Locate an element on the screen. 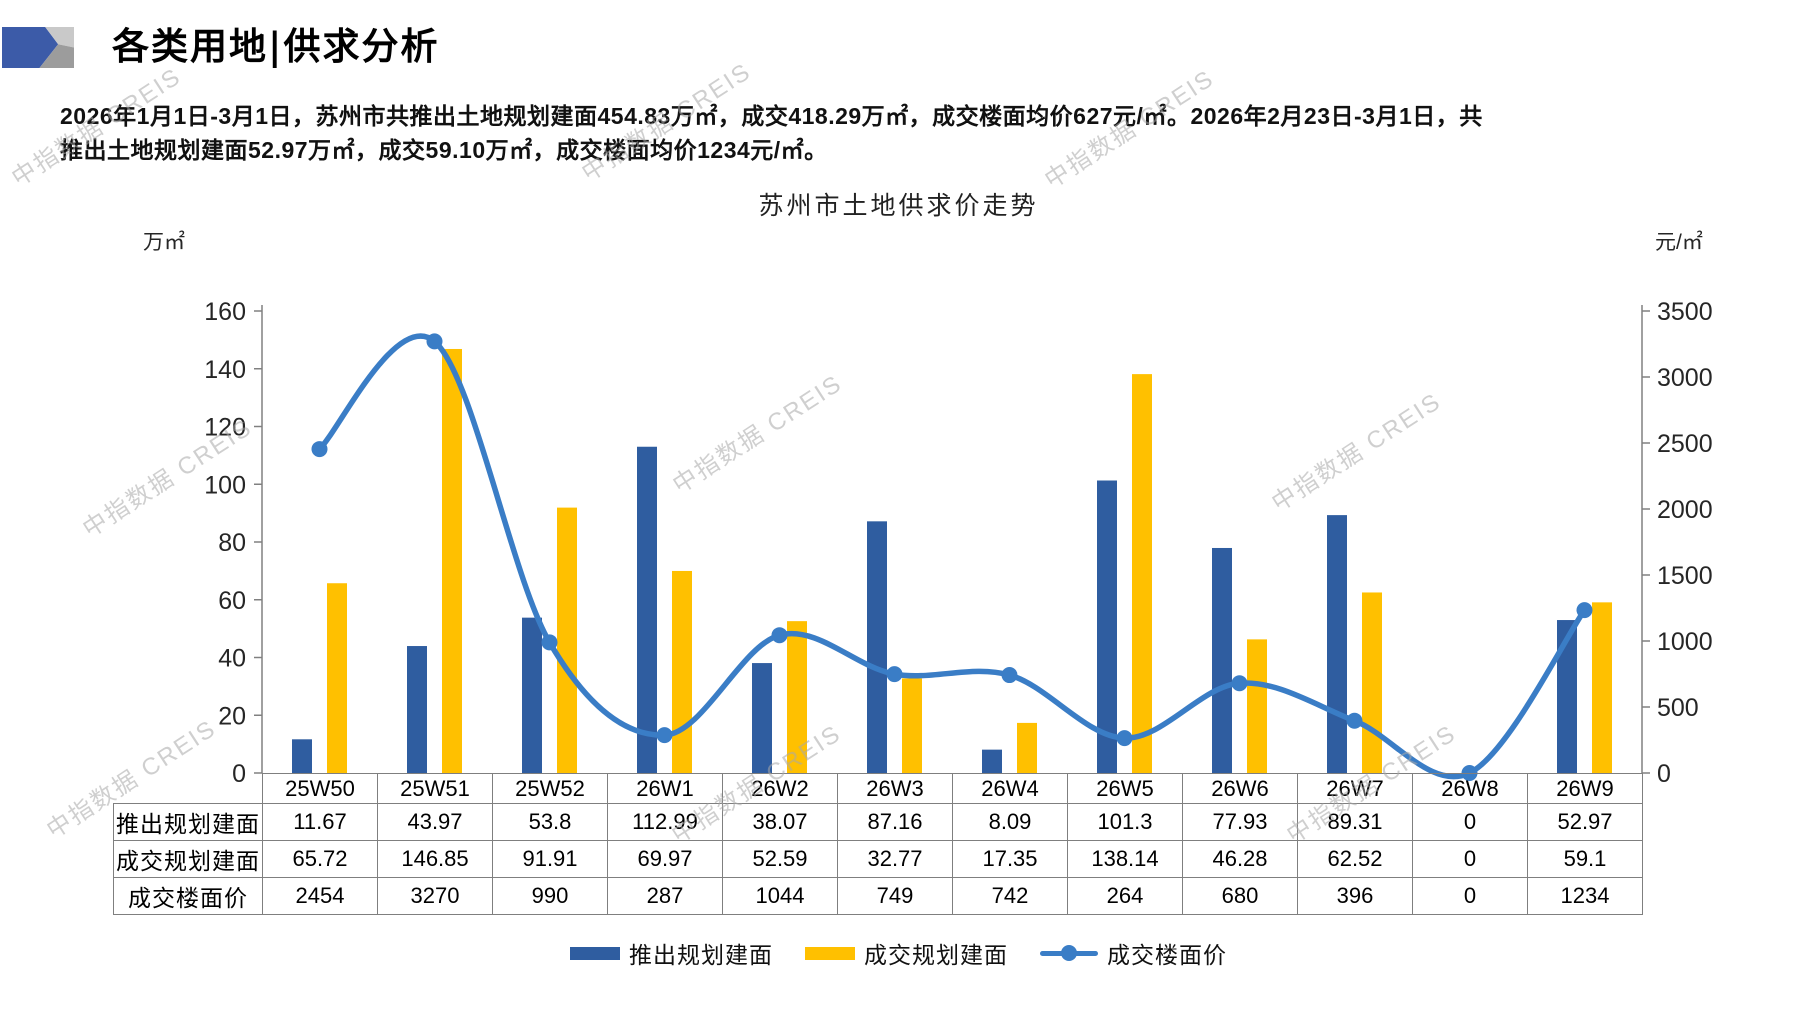  week-header-26W5: 26W5 is located at coordinates (1125, 788).